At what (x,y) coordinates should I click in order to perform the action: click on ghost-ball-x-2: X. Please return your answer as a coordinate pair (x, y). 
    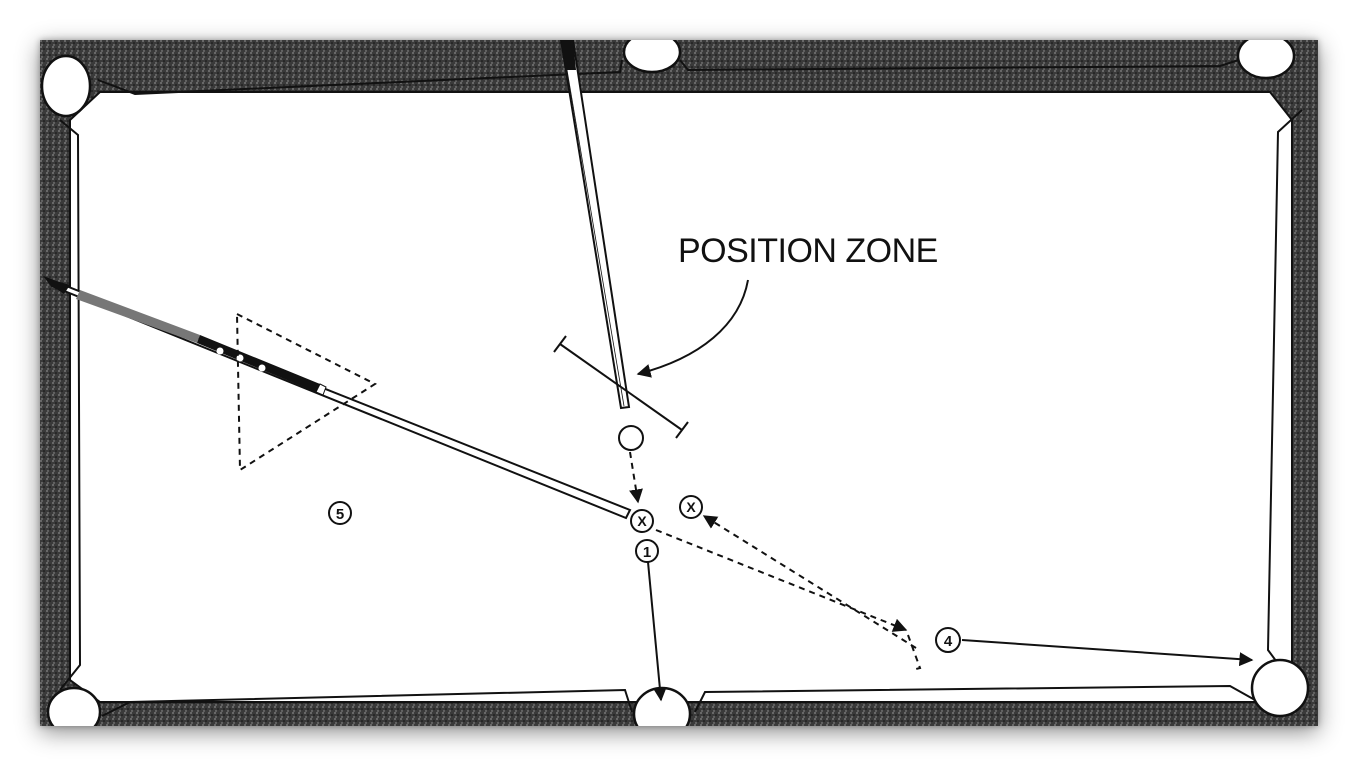
    Looking at the image, I should click on (691, 507).